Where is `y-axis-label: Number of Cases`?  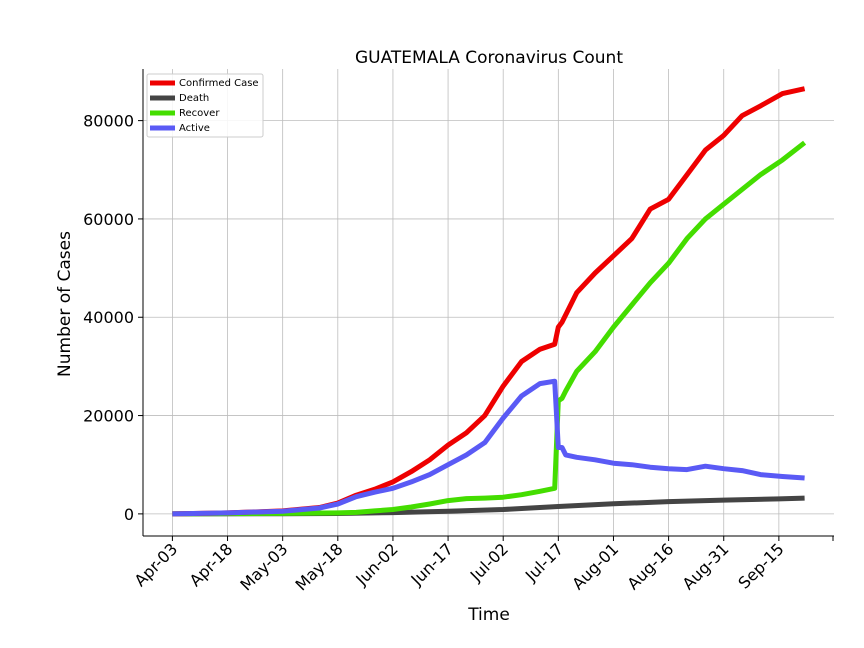 y-axis-label: Number of Cases is located at coordinates (65, 304).